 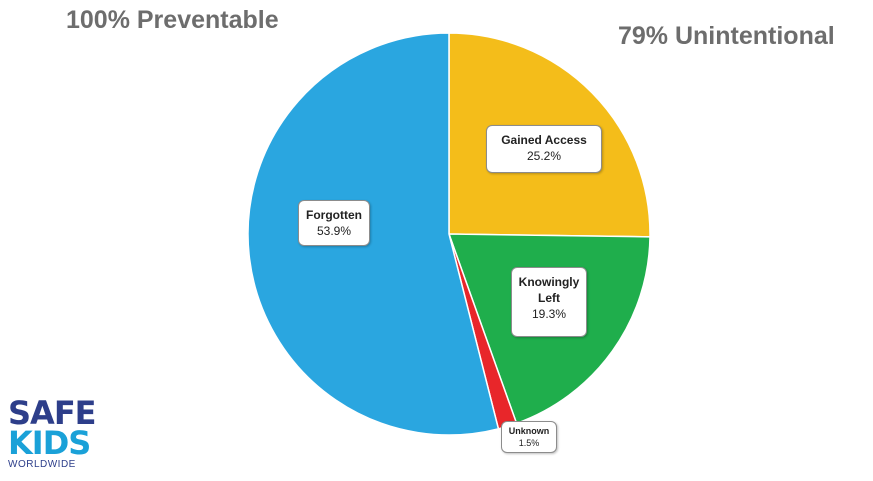 What do you see at coordinates (529, 437) in the screenshot?
I see `slice-label-unknown: Unknown 1.5%` at bounding box center [529, 437].